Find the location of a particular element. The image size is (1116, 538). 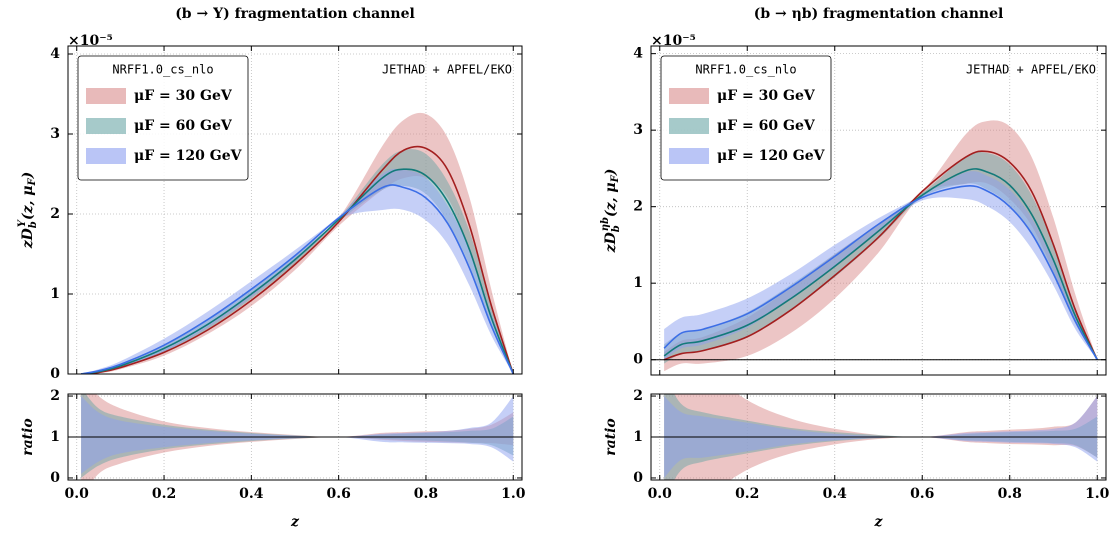

chart-title: (b → Υ) fragmentation channel is located at coordinates (295, 14).